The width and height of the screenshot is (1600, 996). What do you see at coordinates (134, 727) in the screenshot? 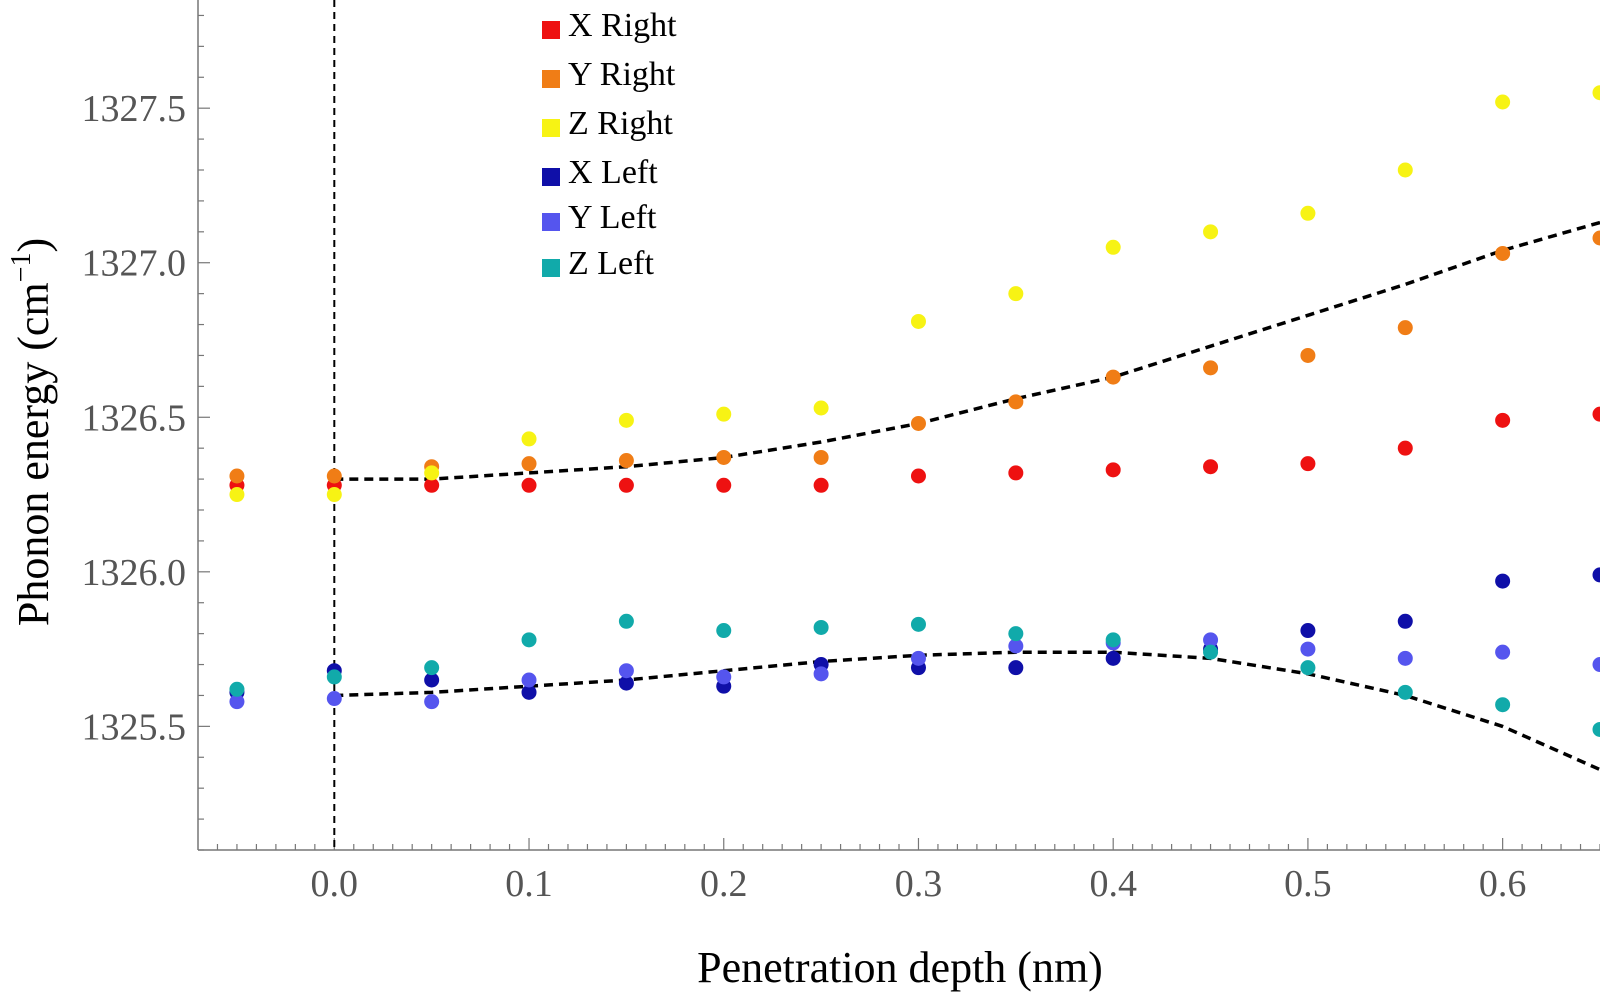
I see `y-tick-label: 1325.5` at bounding box center [134, 727].